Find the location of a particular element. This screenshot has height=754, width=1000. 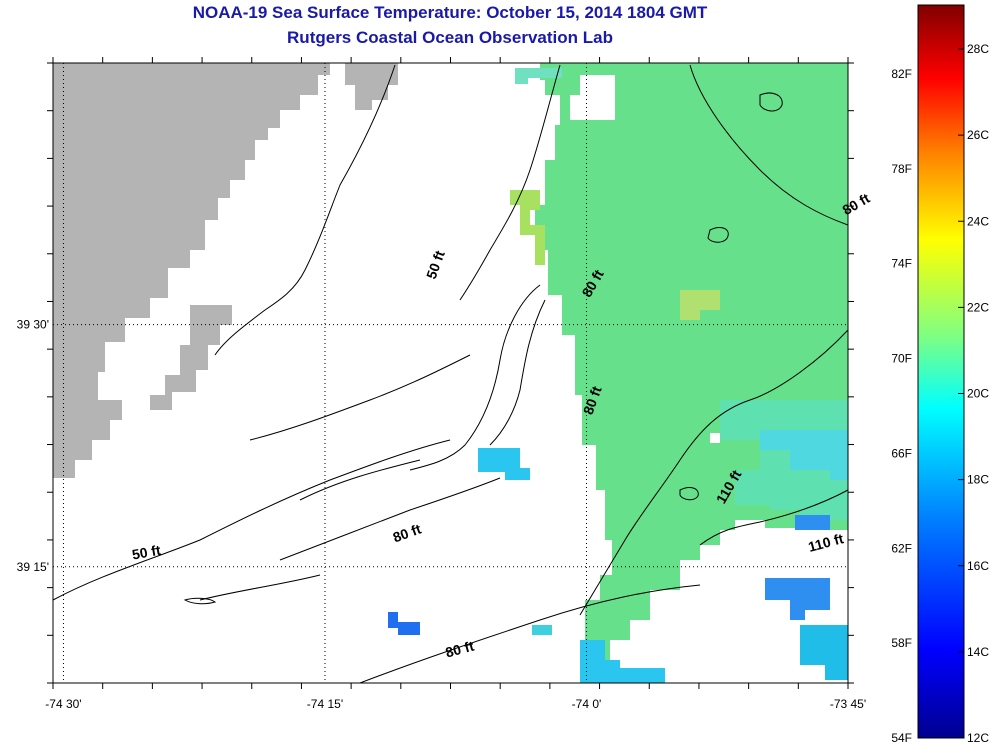

colorbar-c-label: 14C is located at coordinates (978, 652).